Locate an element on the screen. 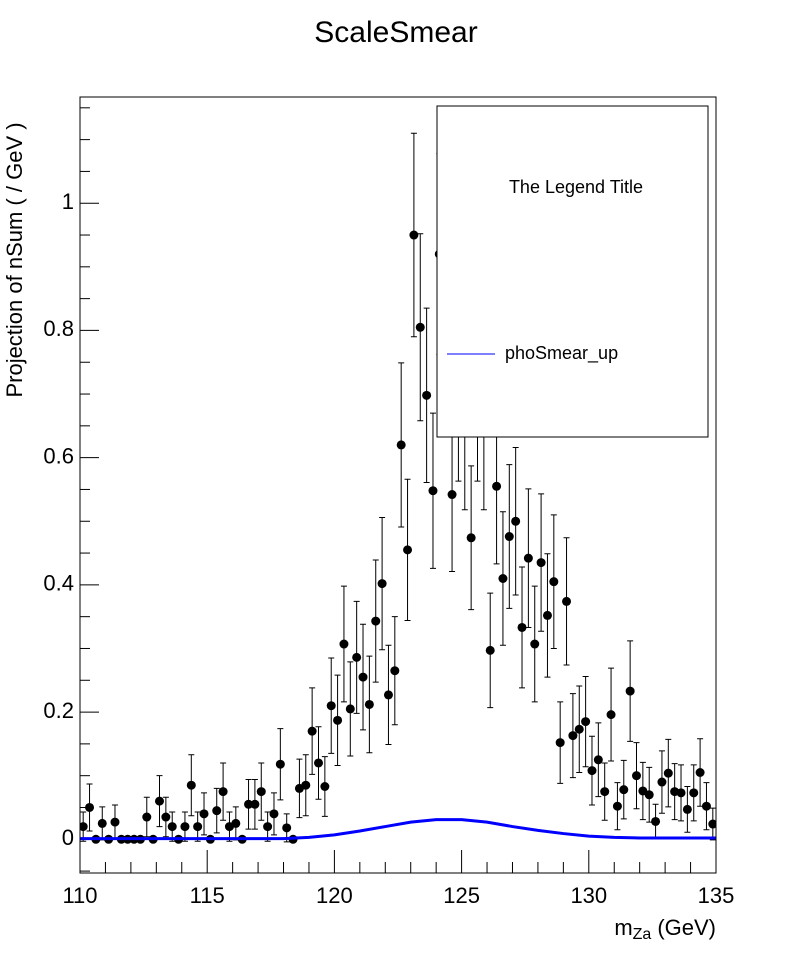 This screenshot has height=977, width=796. legend-box is located at coordinates (572, 271).